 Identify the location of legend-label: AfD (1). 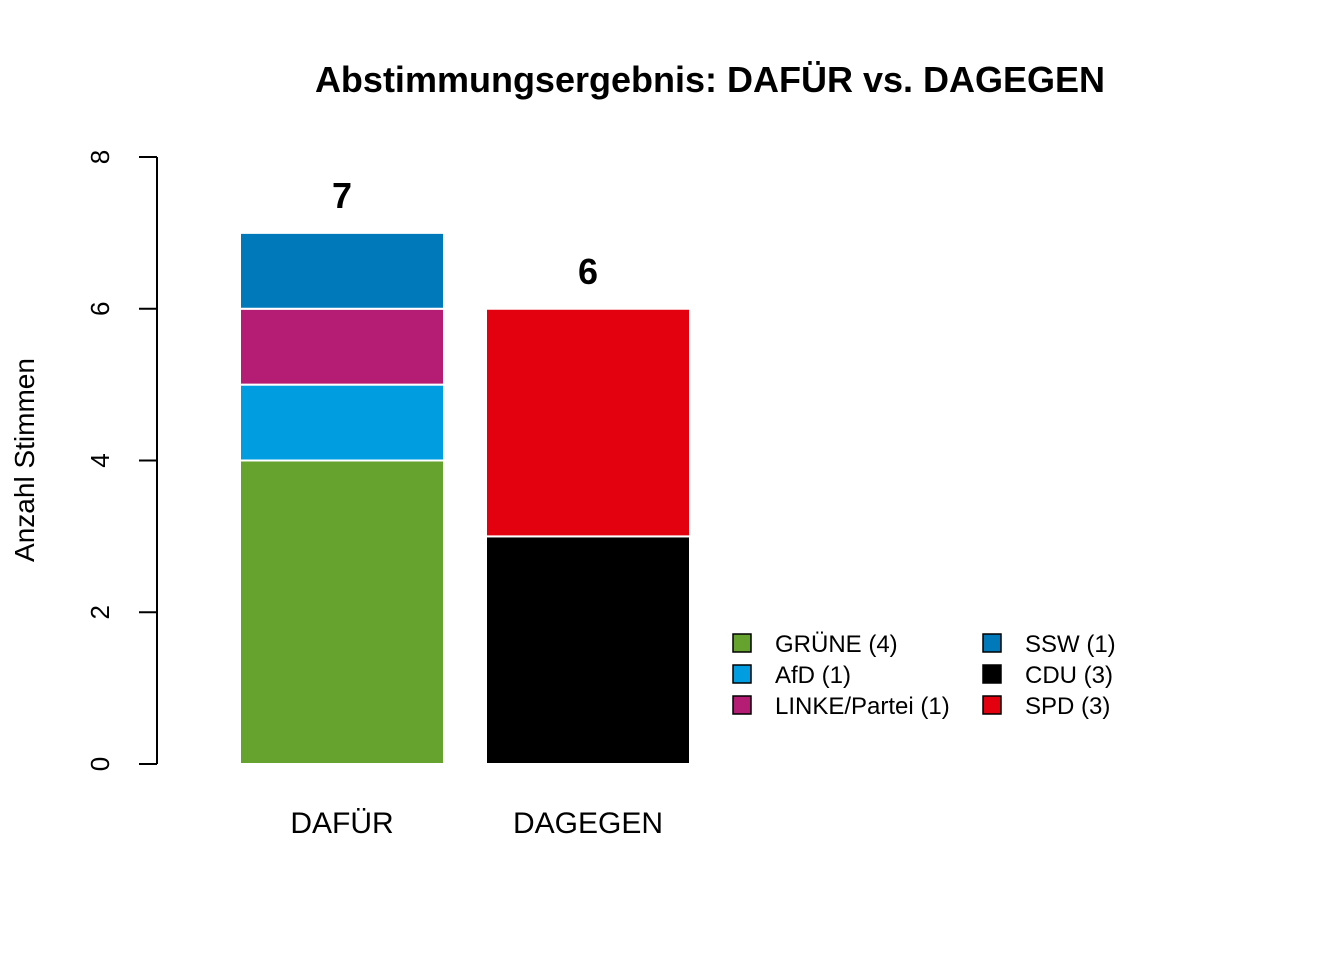
(813, 675).